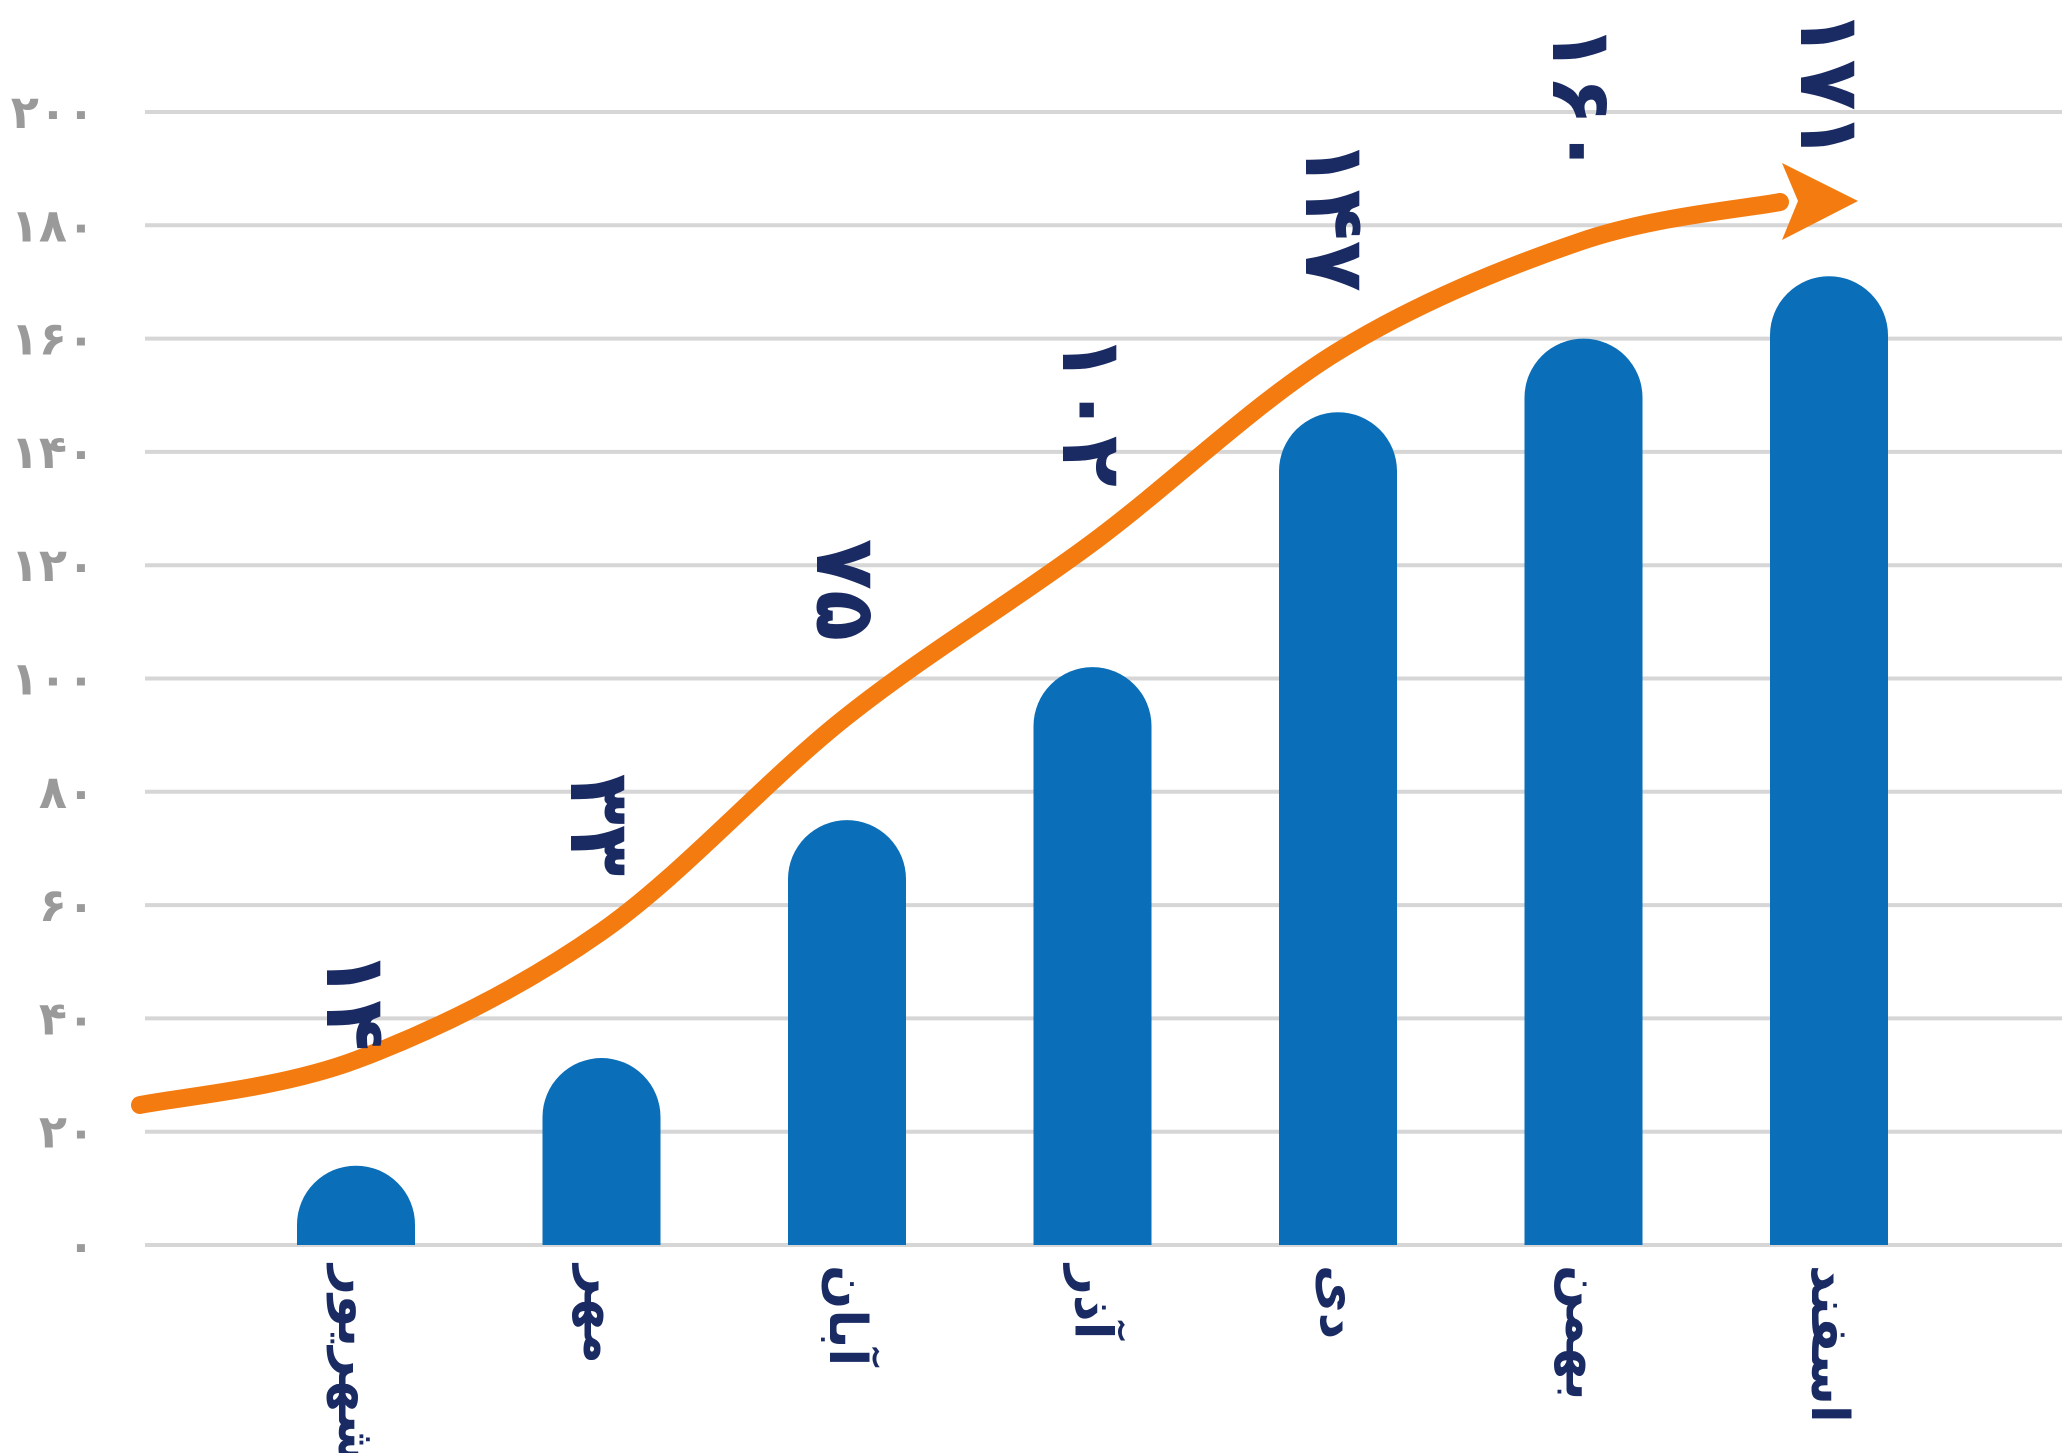 The height and width of the screenshot is (1453, 2062). Describe the element at coordinates (1582, 100) in the screenshot. I see `data-label: ۱۶۰` at that location.